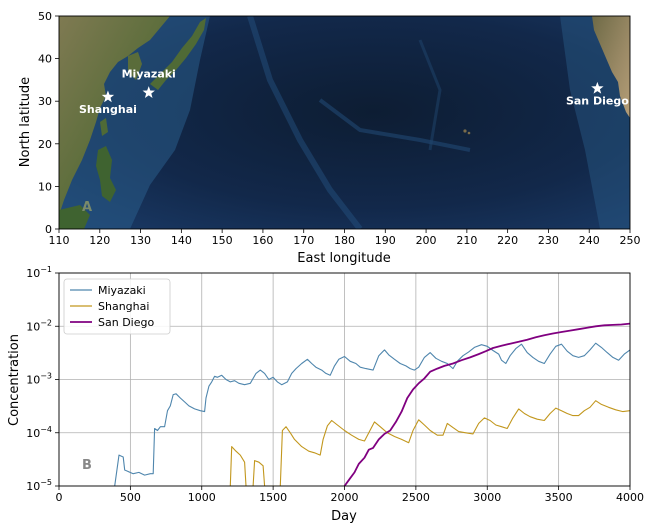 This screenshot has width=649, height=528. What do you see at coordinates (149, 74) in the screenshot?
I see `city-label-miyazaki: Miyazaki` at bounding box center [149, 74].